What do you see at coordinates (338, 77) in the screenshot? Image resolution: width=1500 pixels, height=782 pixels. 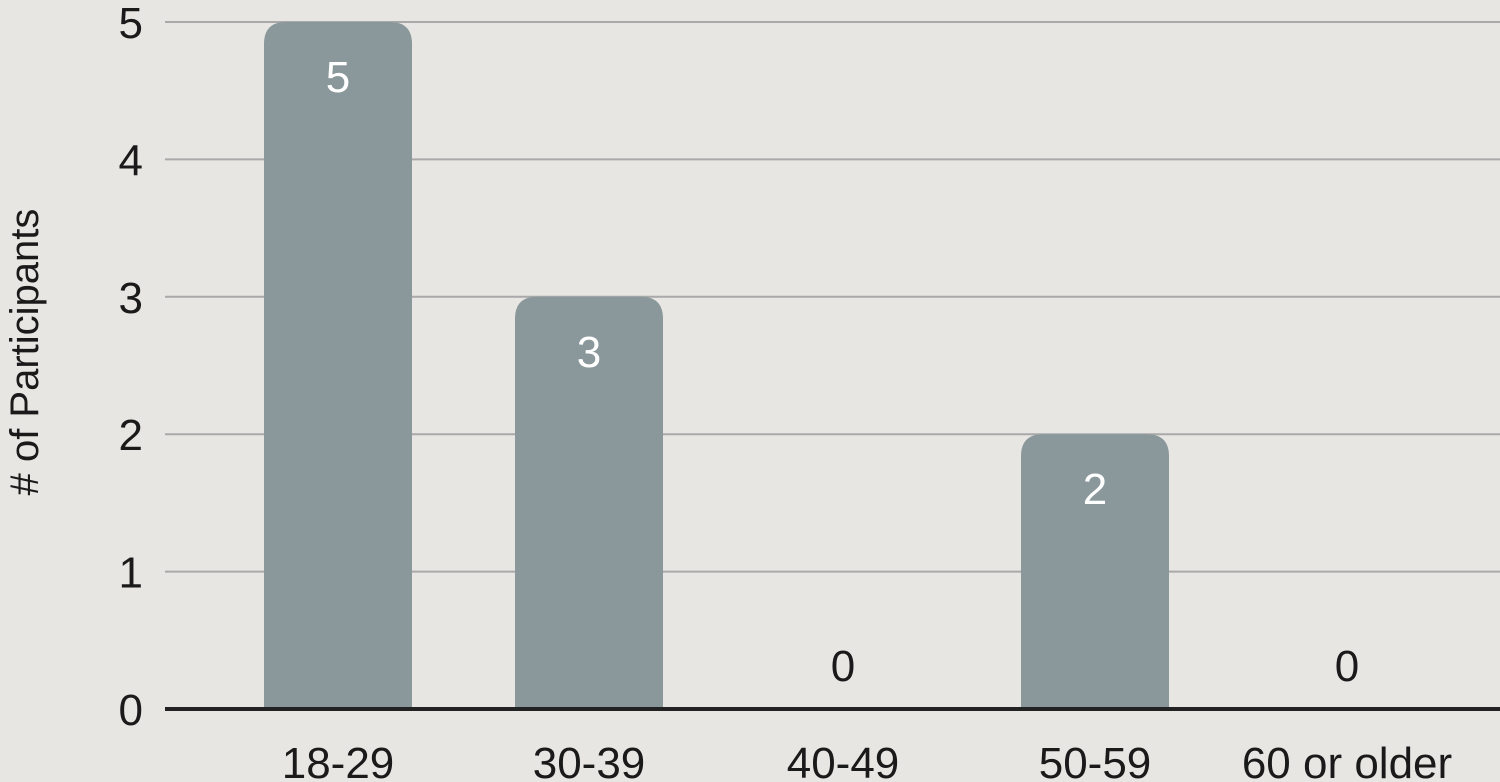 I see `bar-value-label: 5` at bounding box center [338, 77].